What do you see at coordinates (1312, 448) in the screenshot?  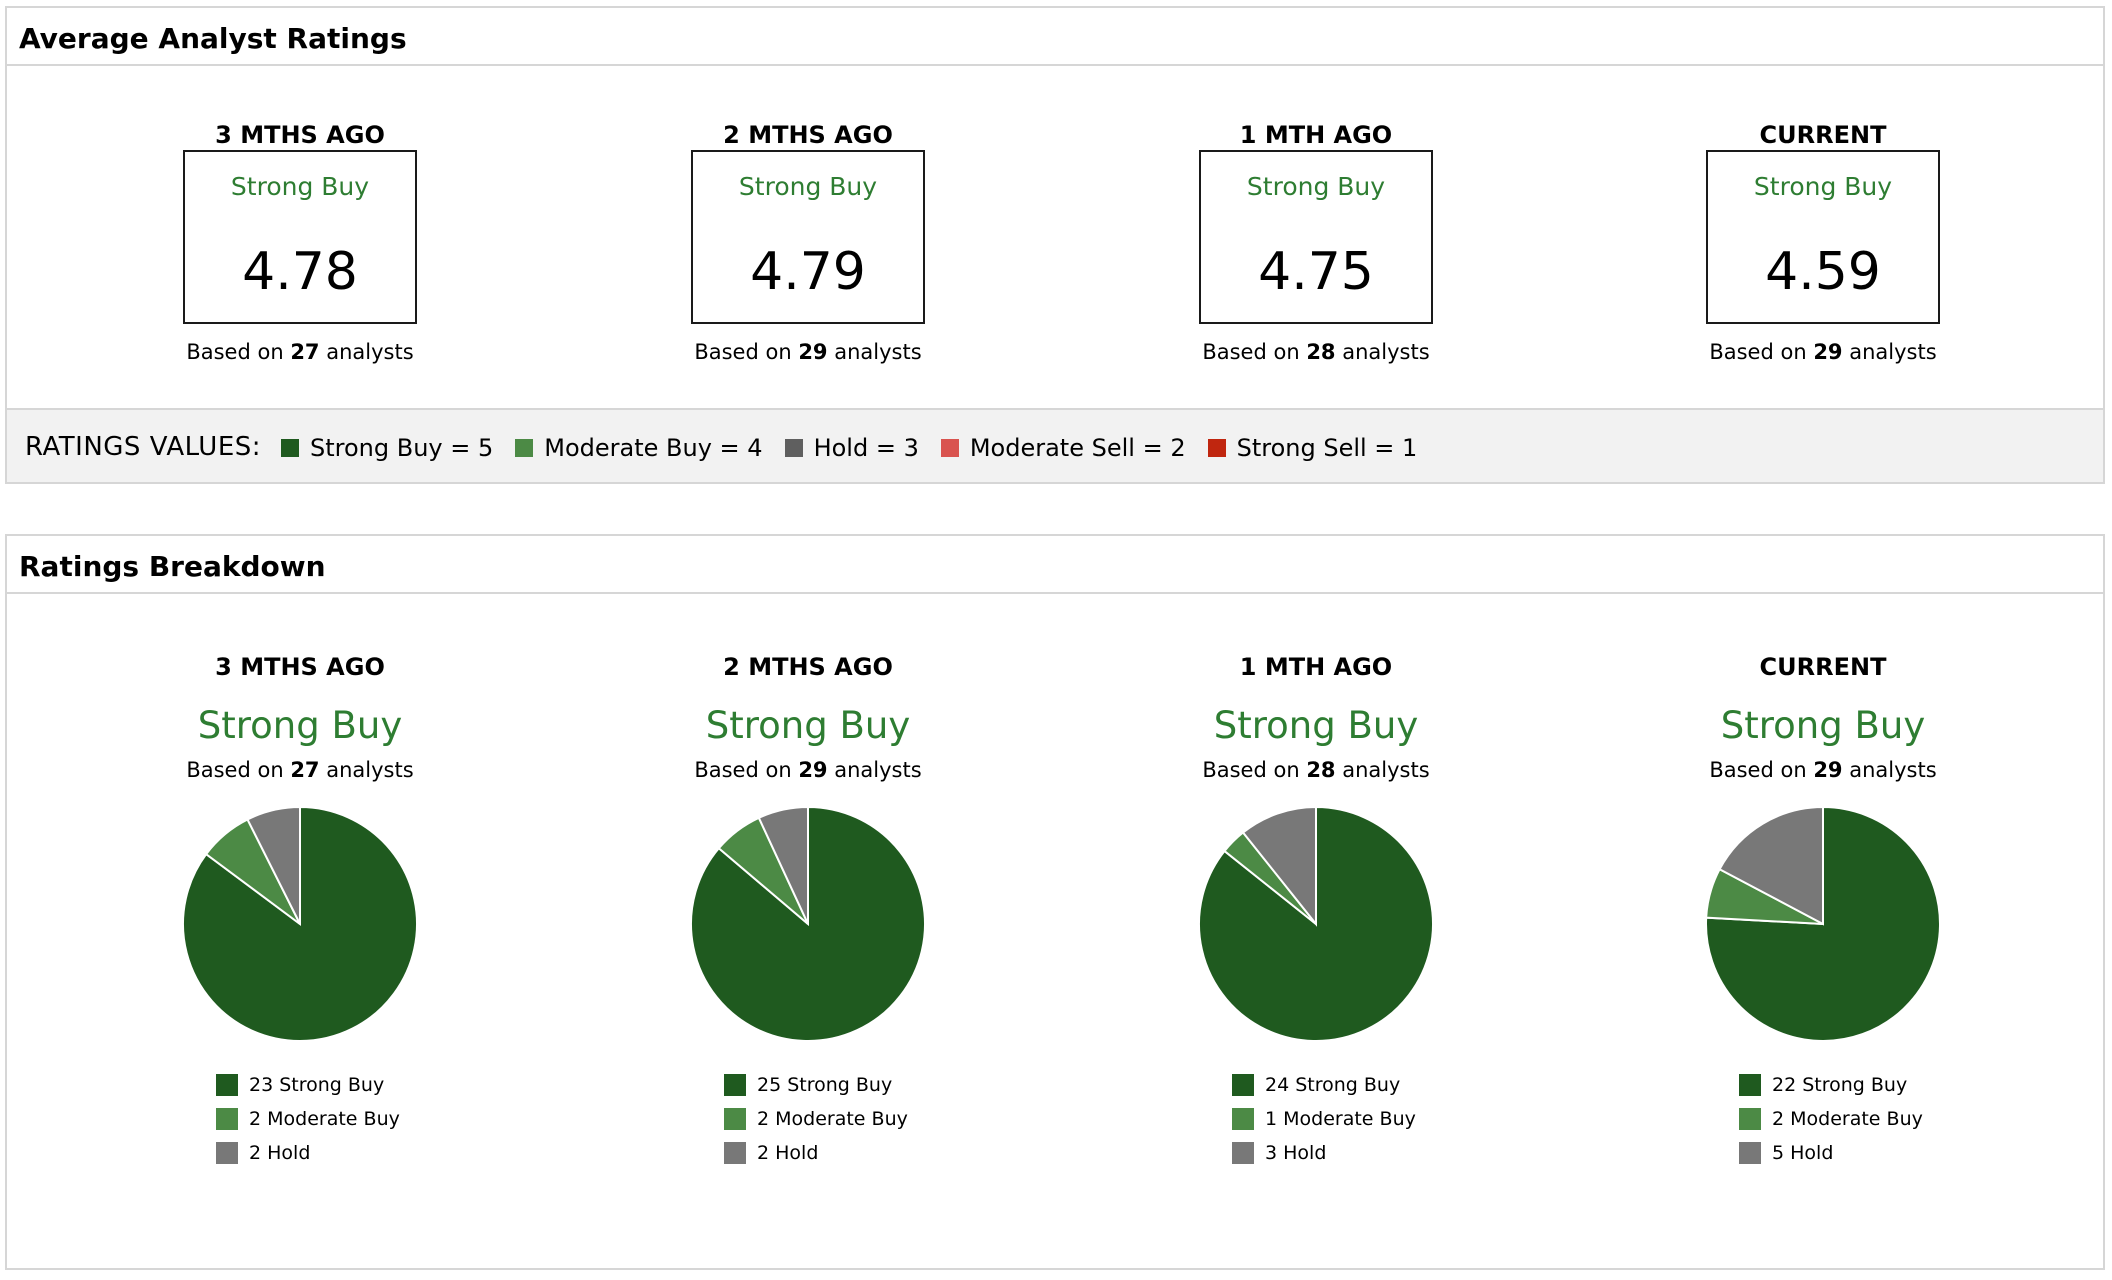 I see `legend-item-strong-sell: Strong Sell = 1` at bounding box center [1312, 448].